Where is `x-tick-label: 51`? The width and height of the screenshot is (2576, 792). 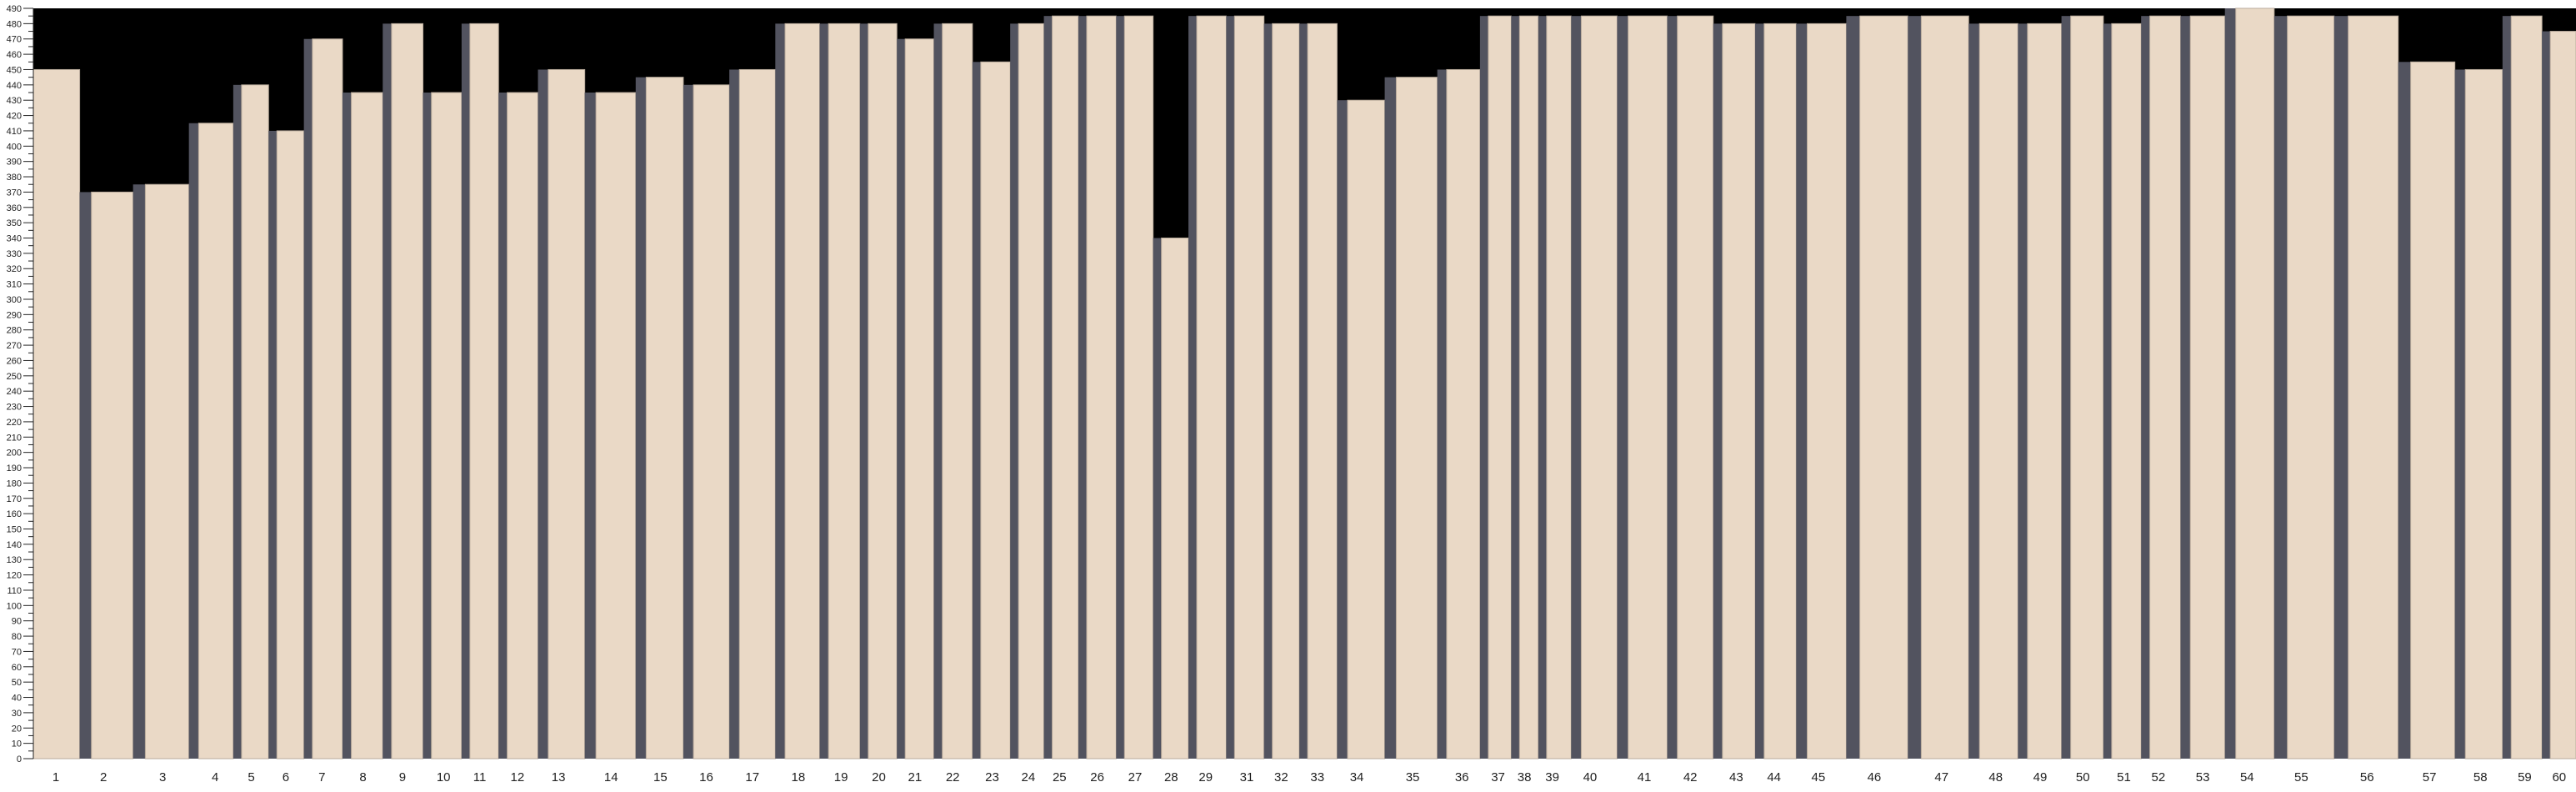 x-tick-label: 51 is located at coordinates (2124, 777).